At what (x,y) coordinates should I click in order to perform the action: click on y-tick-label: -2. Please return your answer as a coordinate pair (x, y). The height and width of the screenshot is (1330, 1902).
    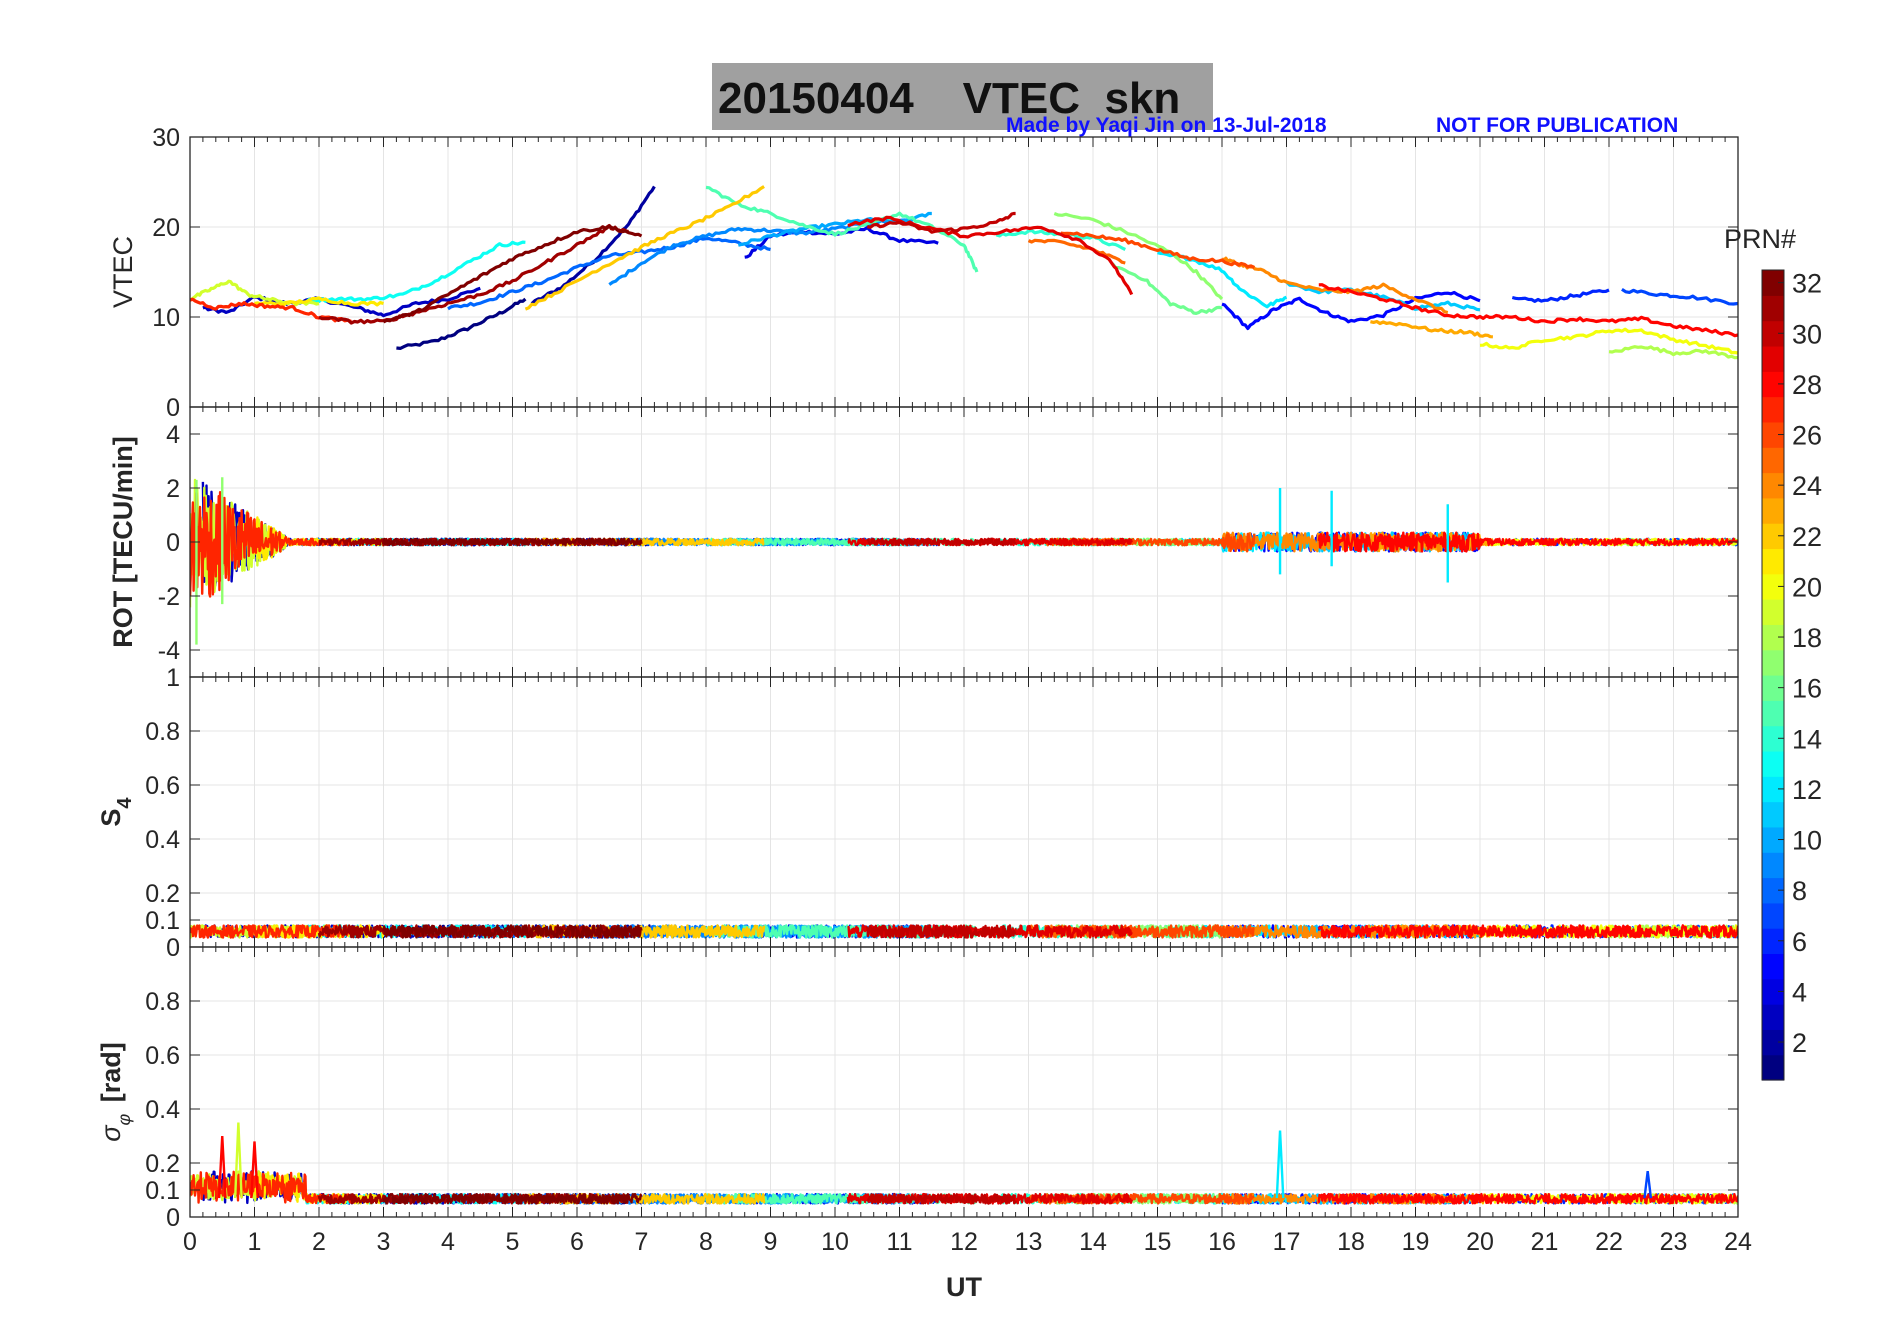
    Looking at the image, I should click on (169, 597).